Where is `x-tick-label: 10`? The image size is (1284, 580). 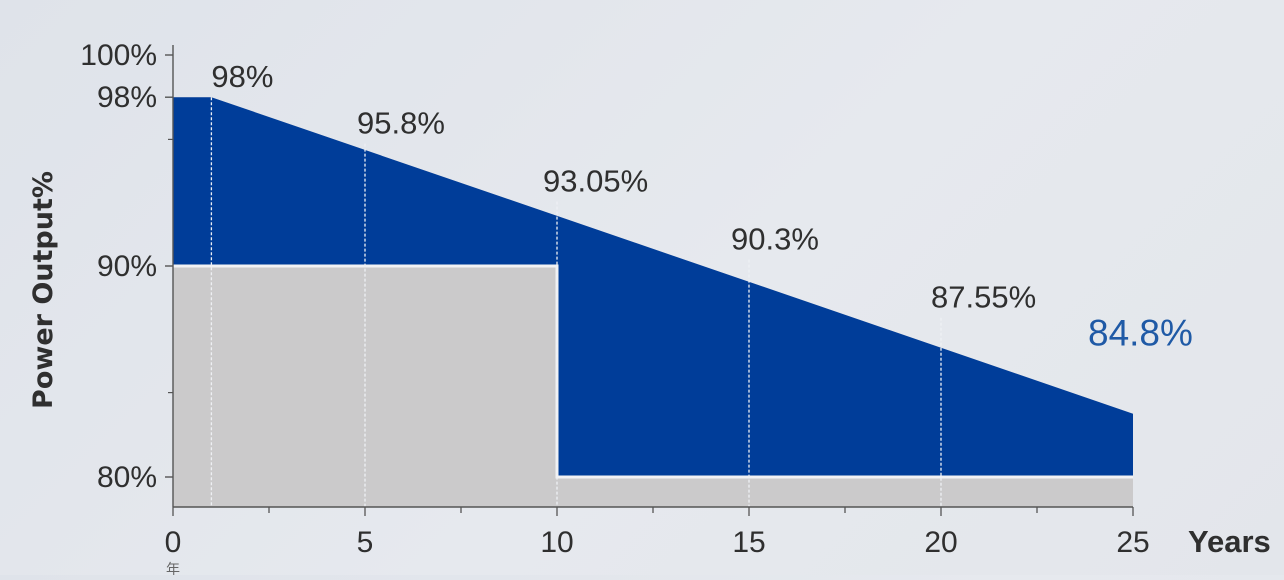 x-tick-label: 10 is located at coordinates (556, 542).